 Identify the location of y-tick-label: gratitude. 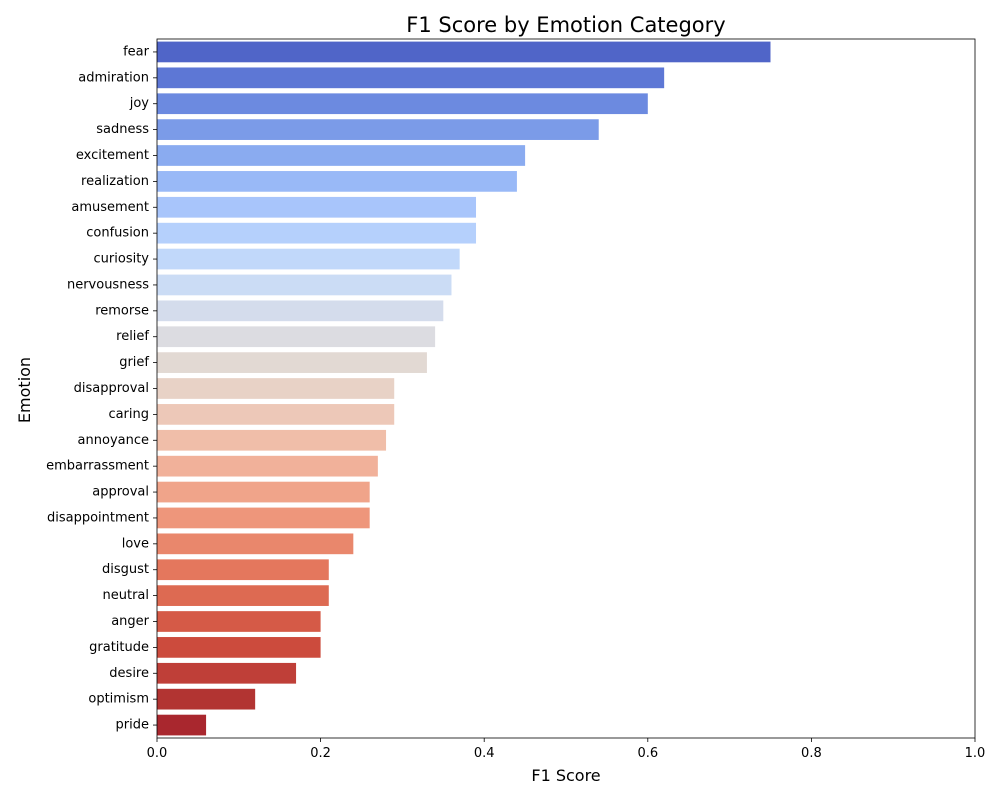
(119, 647).